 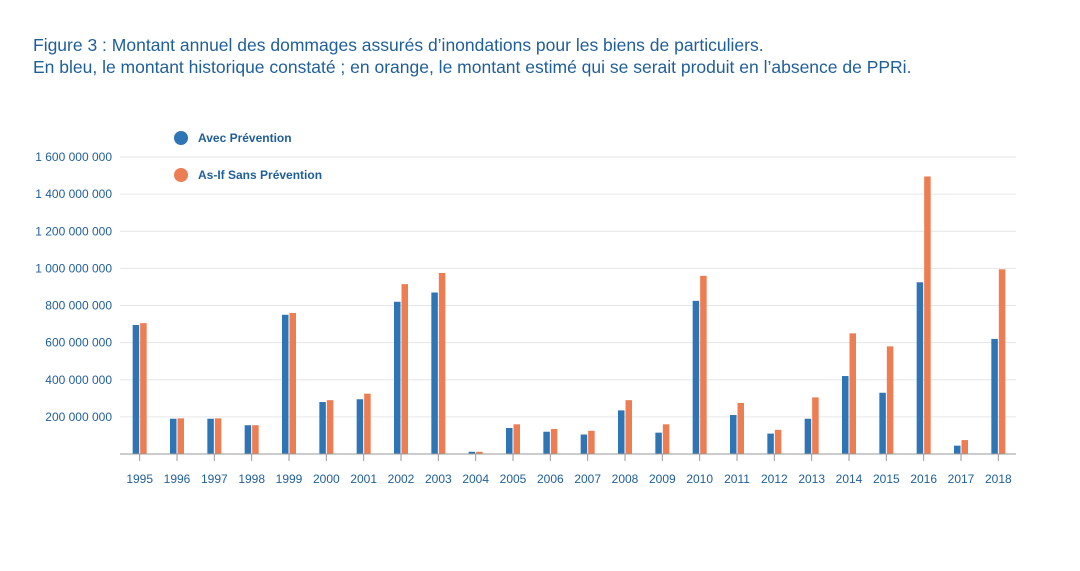 I want to click on bar-sans-2009, so click(x=666, y=439).